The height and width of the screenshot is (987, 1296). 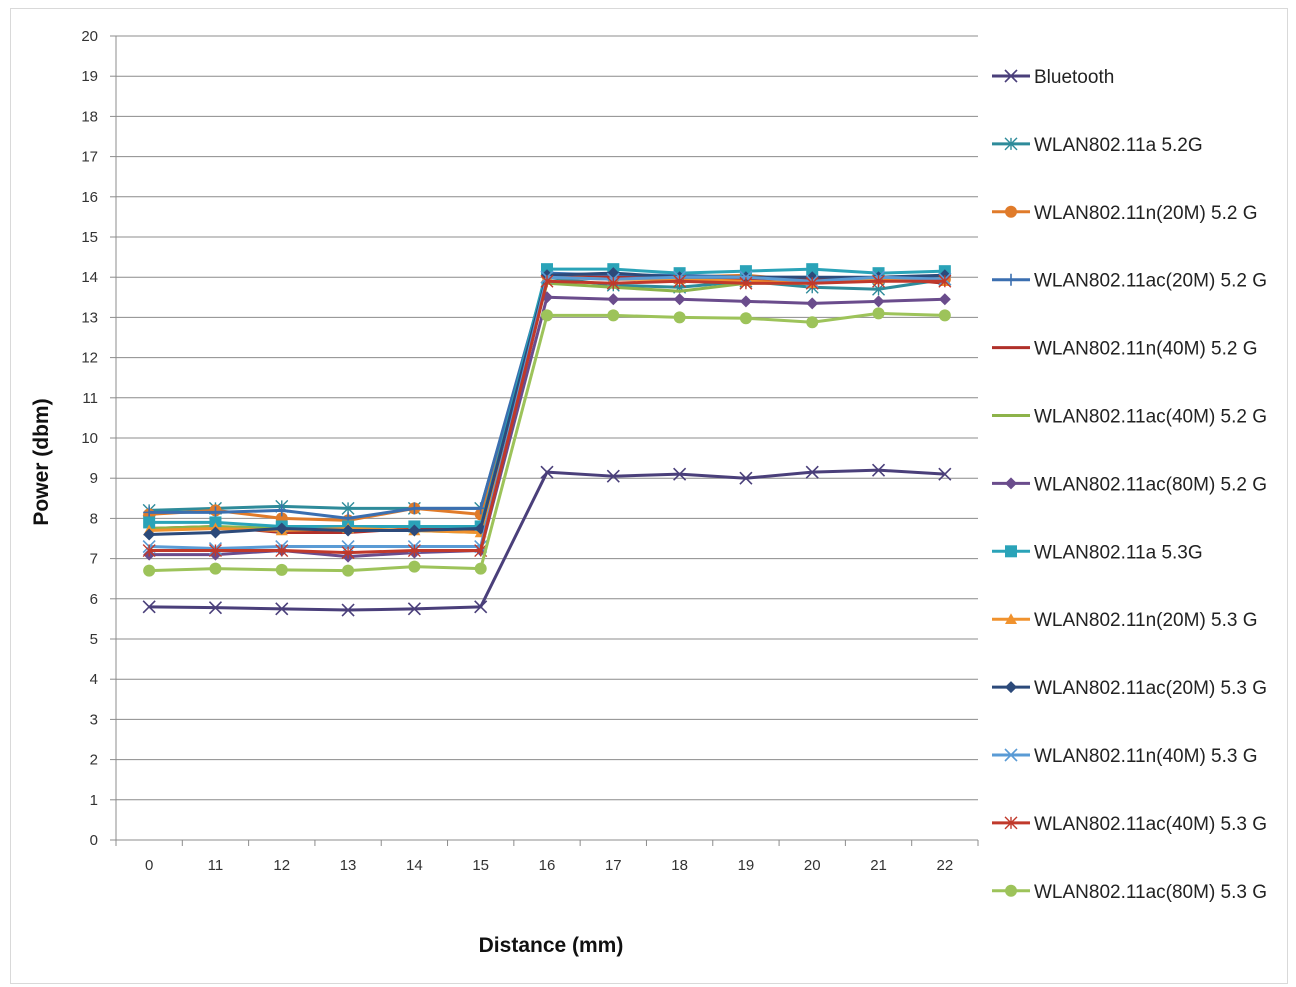 I want to click on legend-label: WLAN802.11ac(40M) 5.2 G, so click(x=1150, y=417).